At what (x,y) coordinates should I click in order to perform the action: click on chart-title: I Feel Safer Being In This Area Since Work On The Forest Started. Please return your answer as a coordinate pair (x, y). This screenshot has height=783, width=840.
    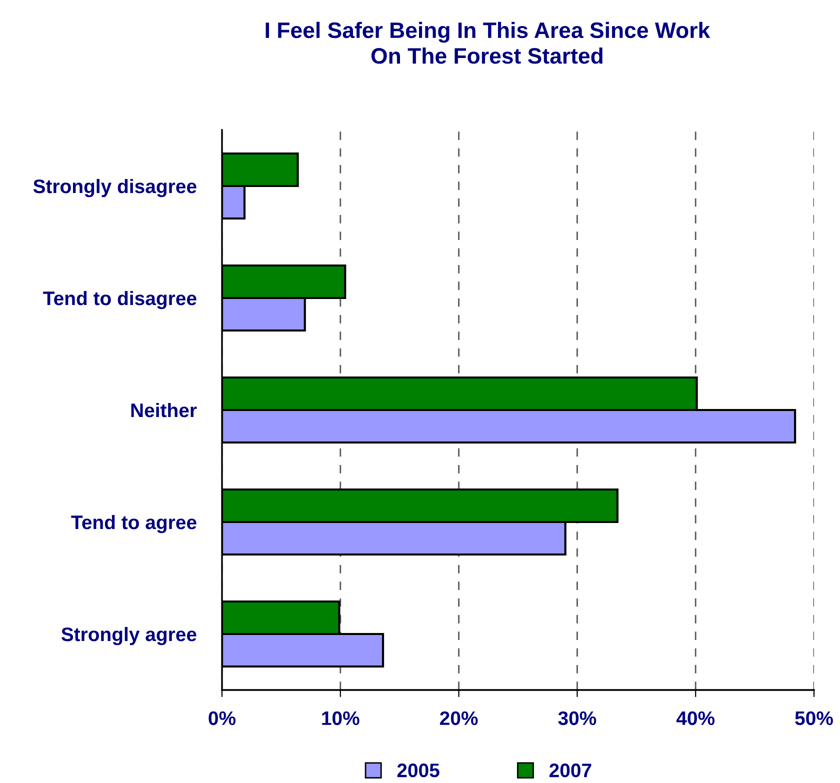
    Looking at the image, I should click on (488, 43).